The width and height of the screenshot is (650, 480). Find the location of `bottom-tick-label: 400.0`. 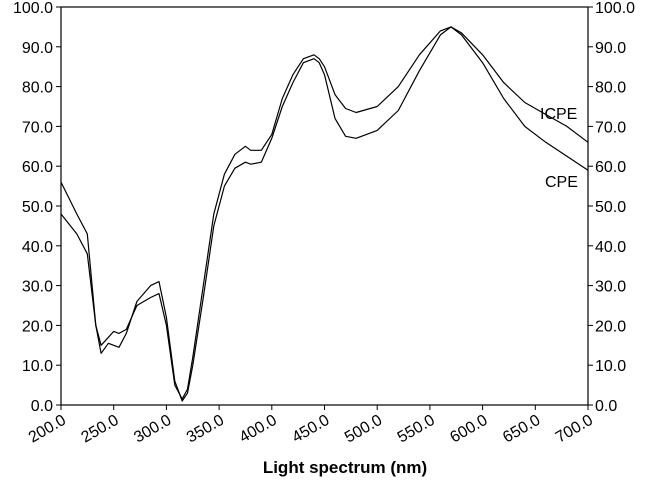

bottom-tick-label: 400.0 is located at coordinates (258, 429).